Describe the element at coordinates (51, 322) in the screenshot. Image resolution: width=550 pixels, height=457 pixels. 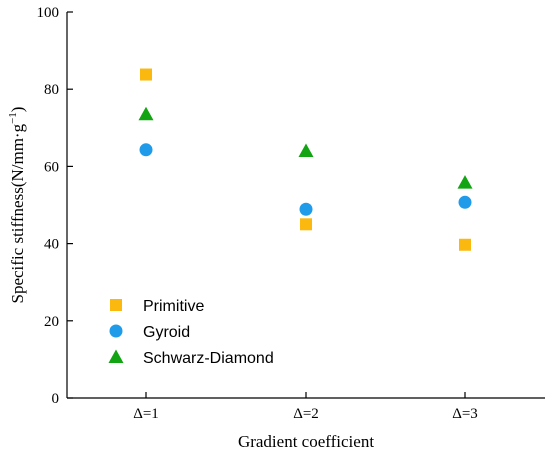
I see `y-tick-label: 20` at that location.